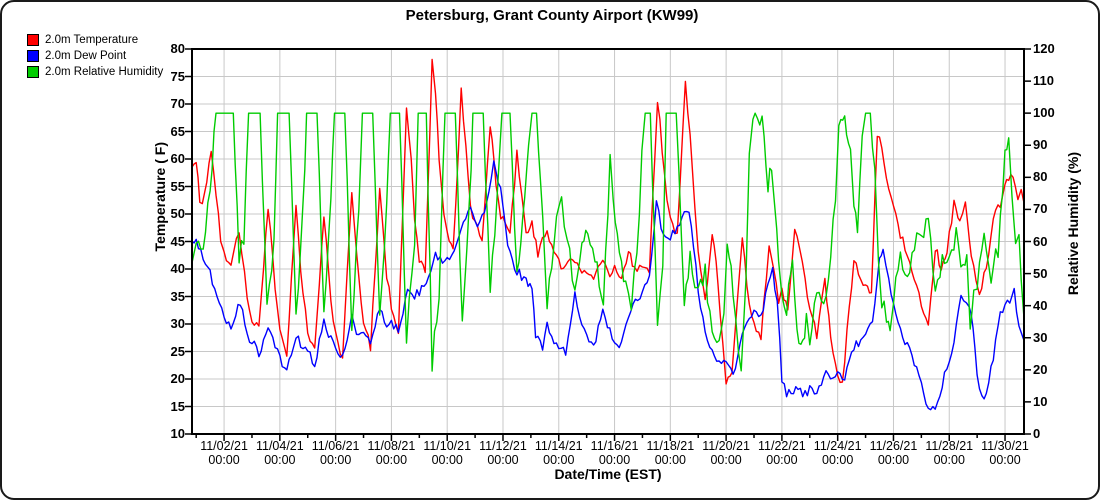 The width and height of the screenshot is (1100, 500). I want to click on temperature-swatch-icon, so click(33, 40).